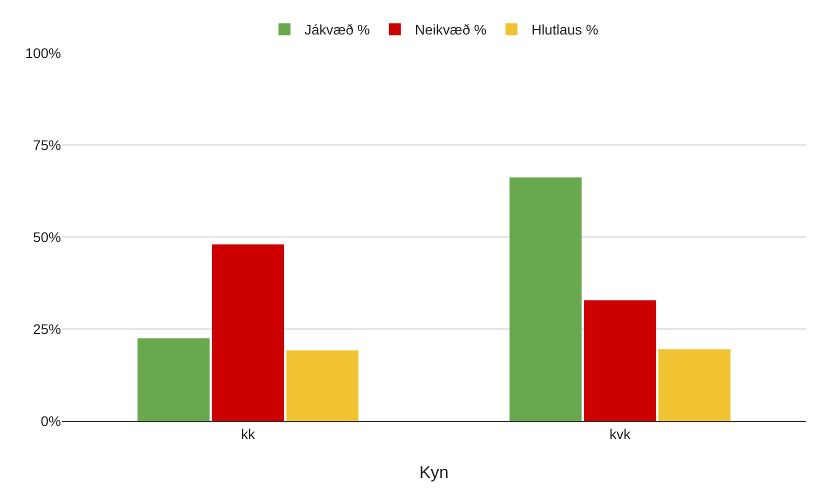 This screenshot has height=491, width=818. Describe the element at coordinates (43, 52) in the screenshot. I see `y-tick-label: 100%` at that location.